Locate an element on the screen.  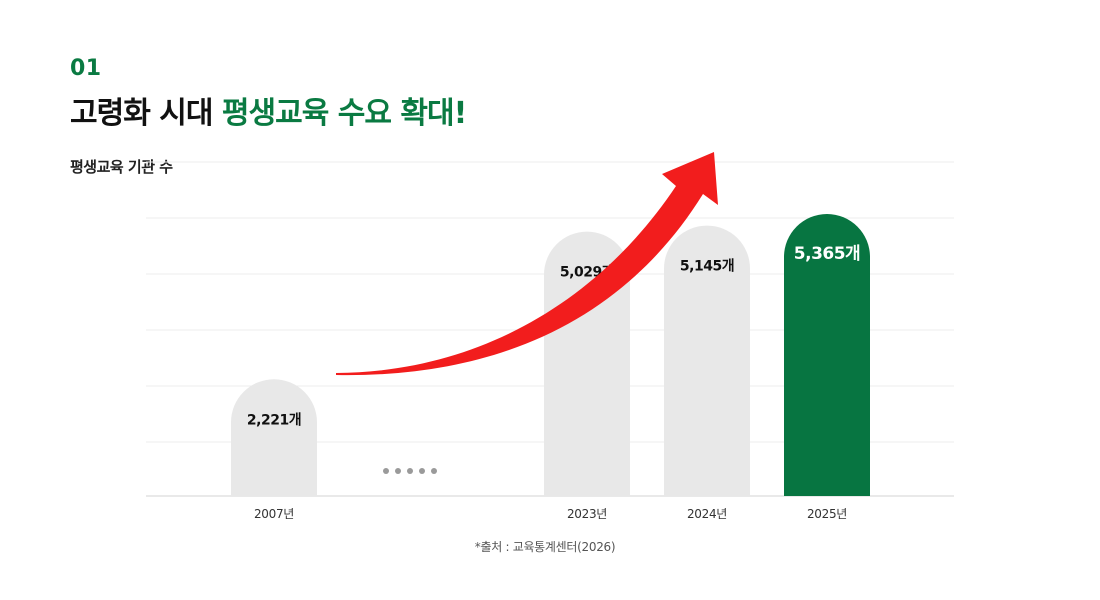
bar-2025년 is located at coordinates (827, 355).